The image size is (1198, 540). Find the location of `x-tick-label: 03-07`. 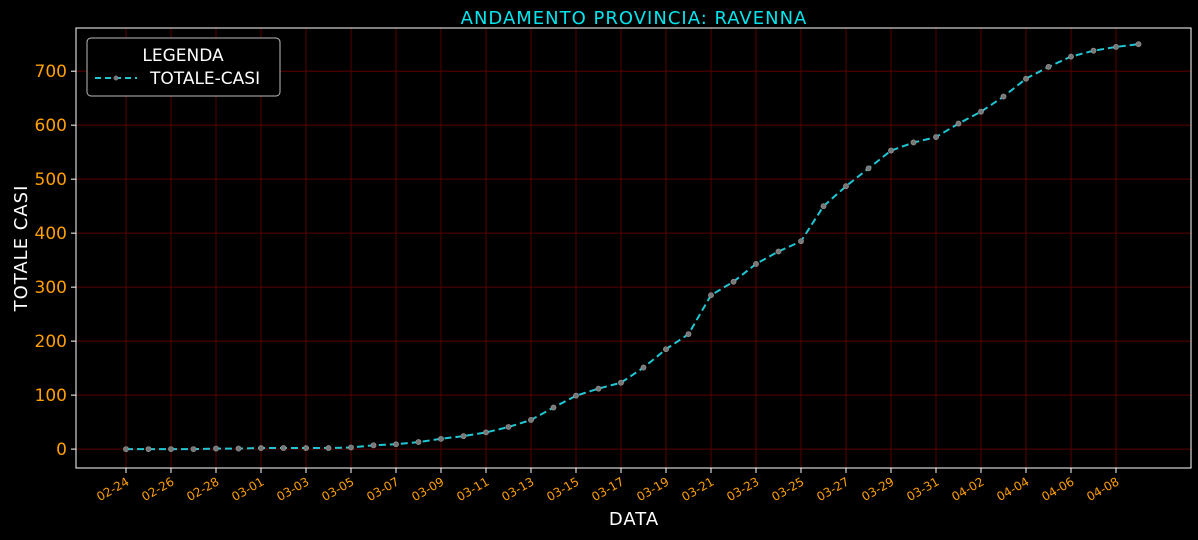

x-tick-label: 03-07 is located at coordinates (382, 489).